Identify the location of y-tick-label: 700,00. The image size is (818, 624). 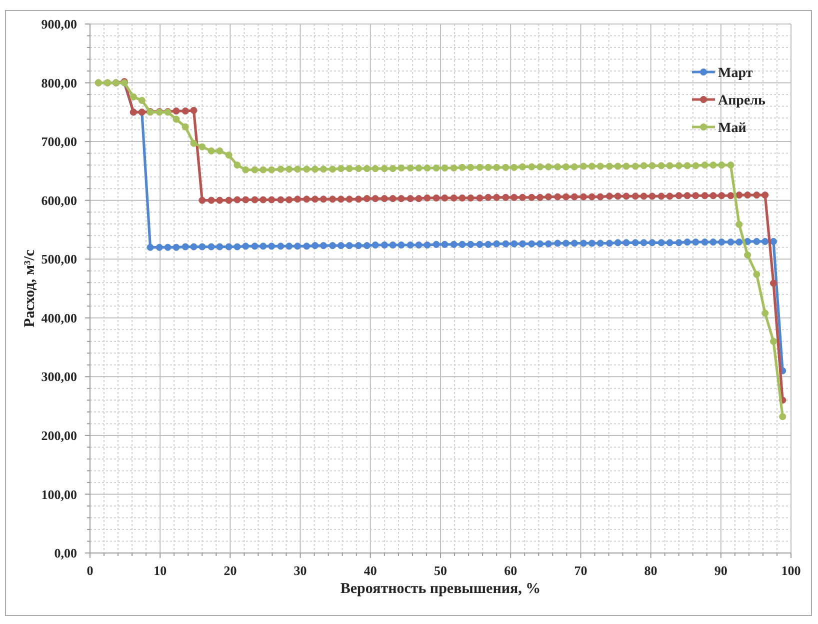
(59, 142).